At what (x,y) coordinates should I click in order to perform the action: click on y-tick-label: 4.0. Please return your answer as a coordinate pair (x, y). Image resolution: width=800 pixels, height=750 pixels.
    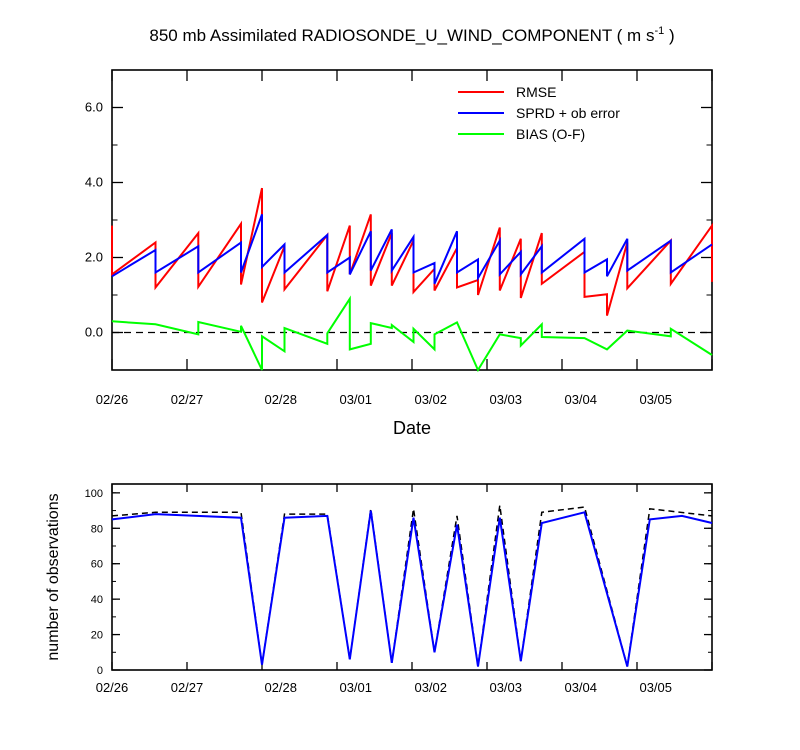
    Looking at the image, I should click on (94, 182).